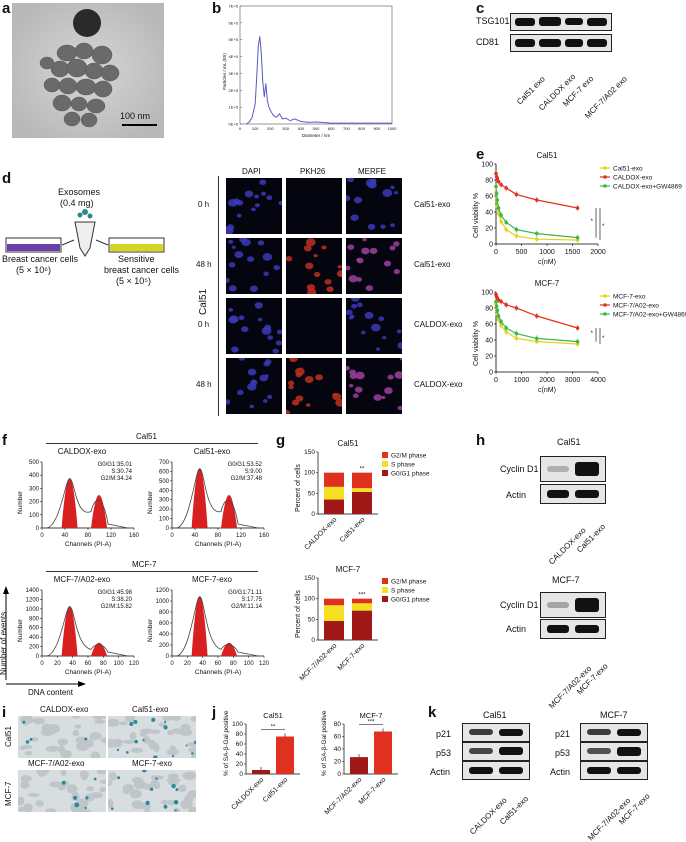  I want to click on cycle-0-ytick-label: 100, so click(309, 473).